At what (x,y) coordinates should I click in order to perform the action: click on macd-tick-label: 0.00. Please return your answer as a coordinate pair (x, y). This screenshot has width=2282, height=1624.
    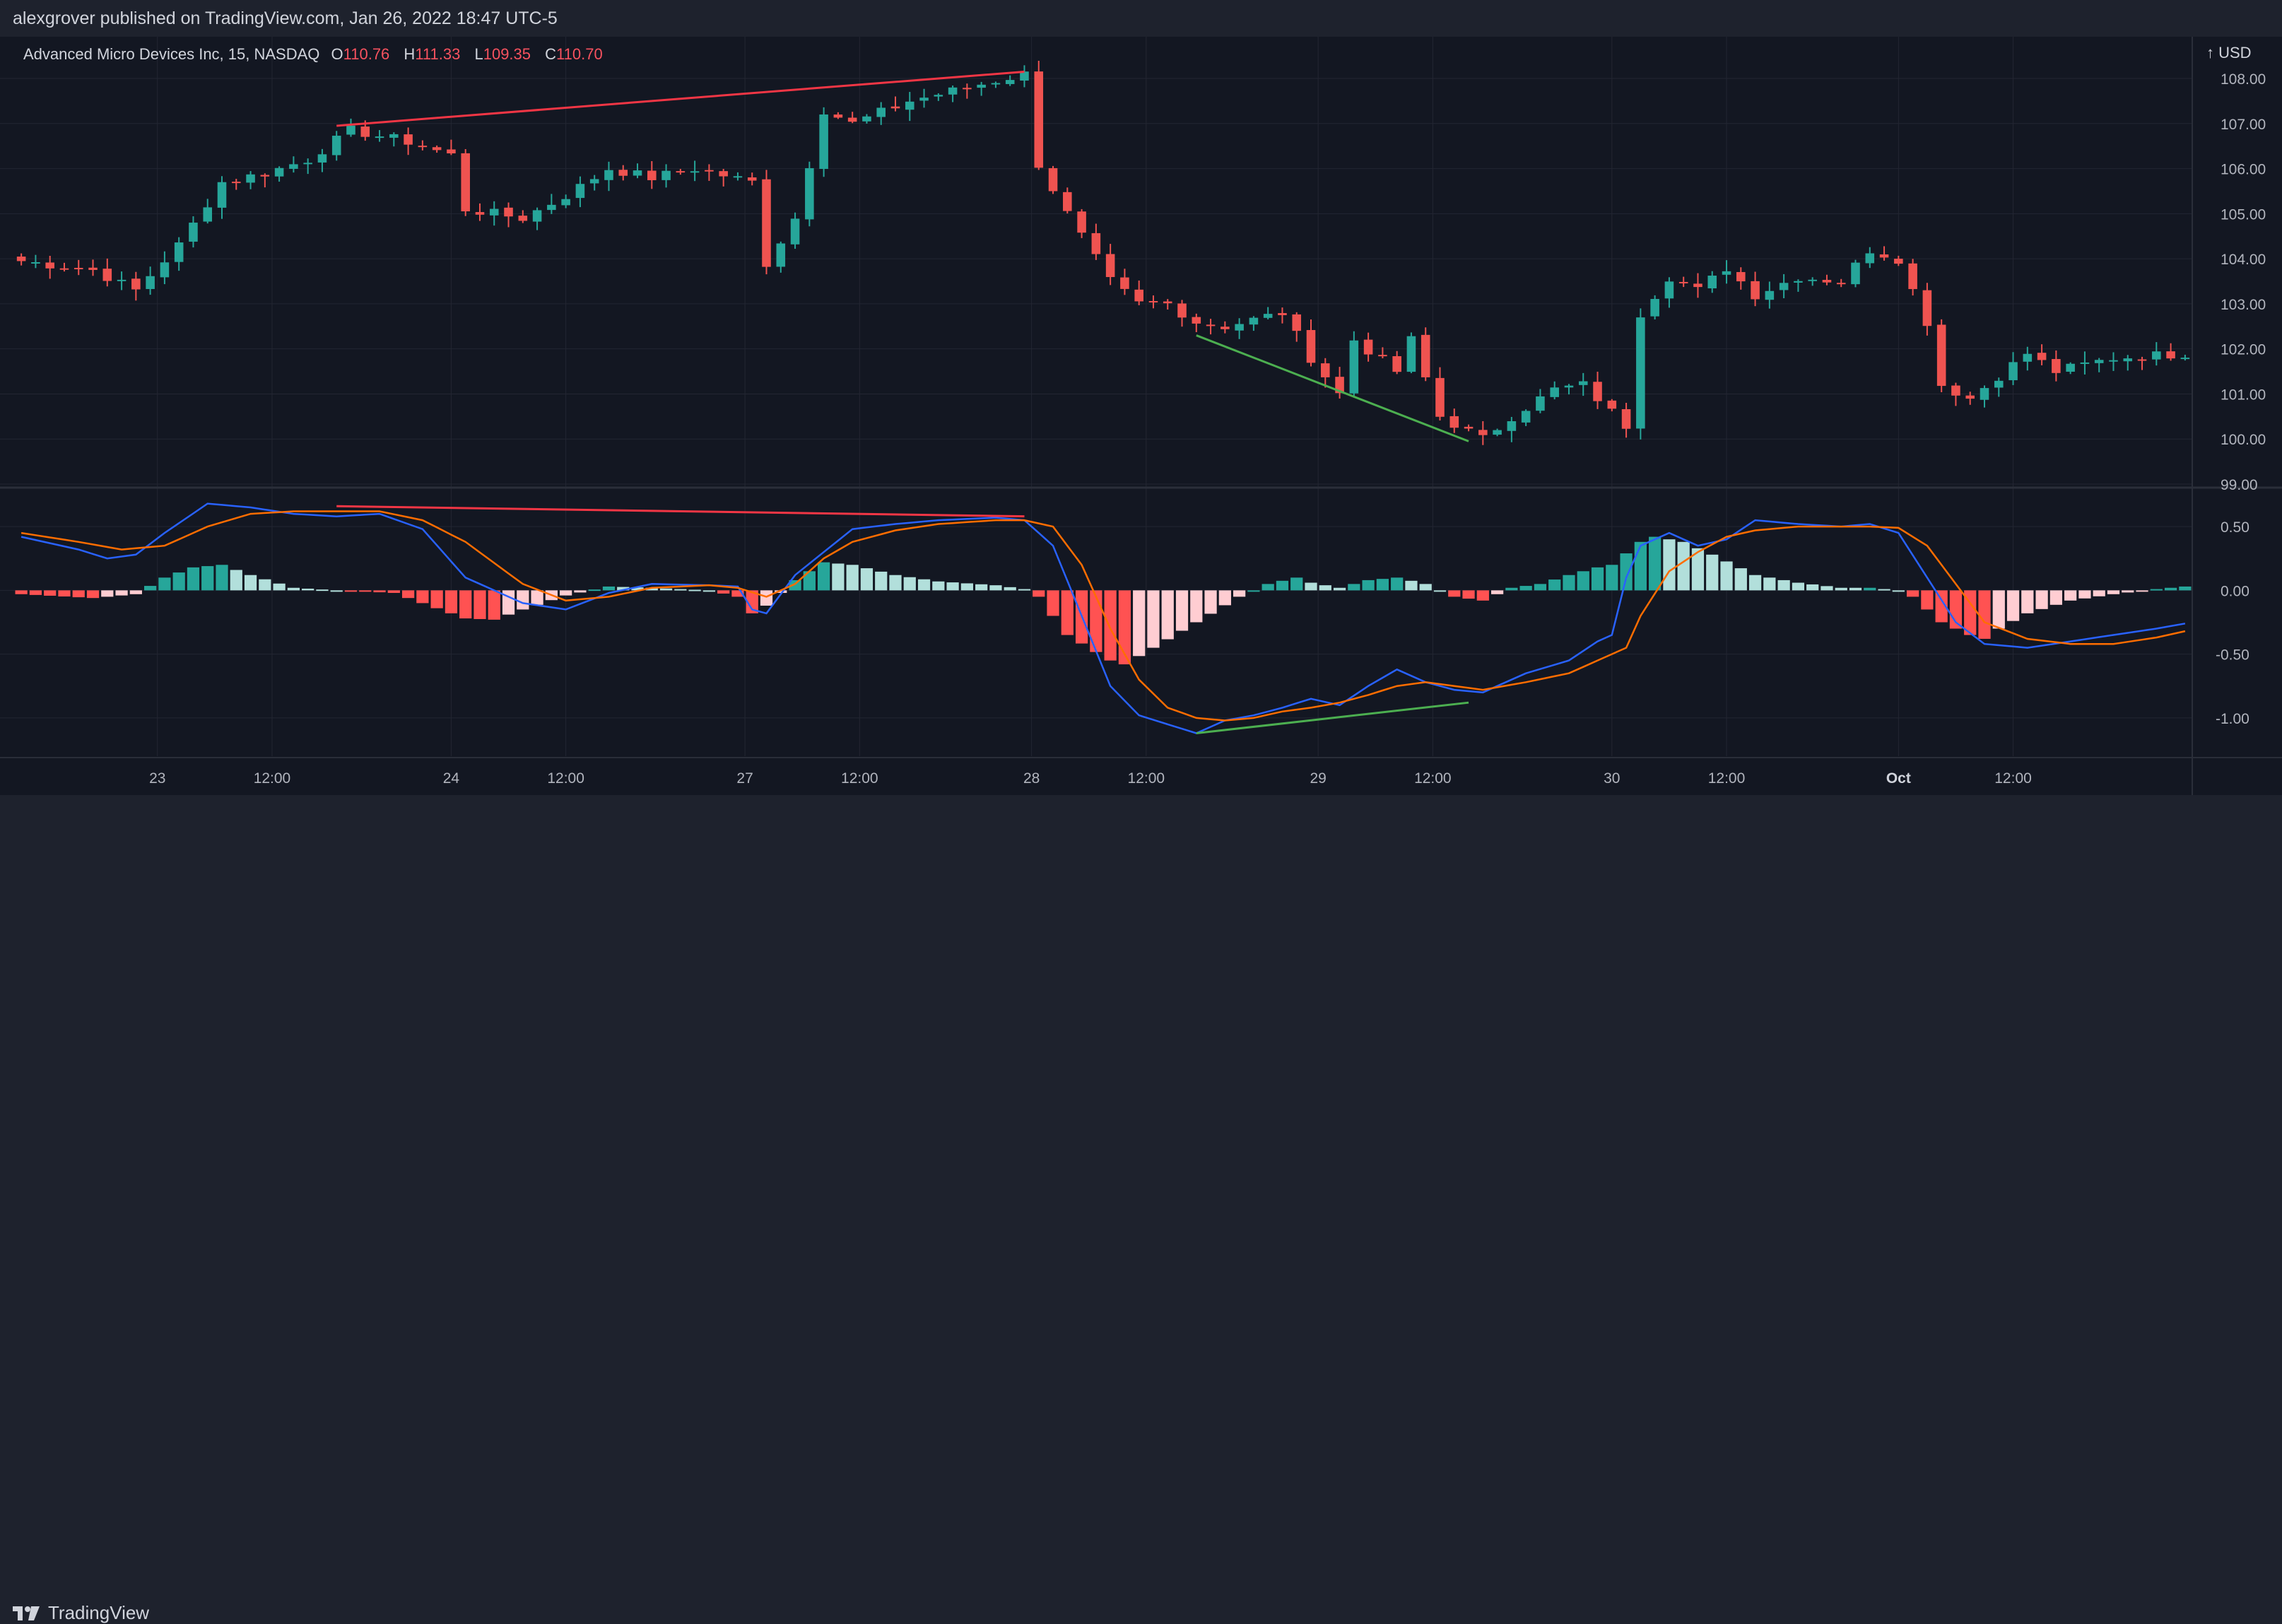
    Looking at the image, I should click on (2235, 591).